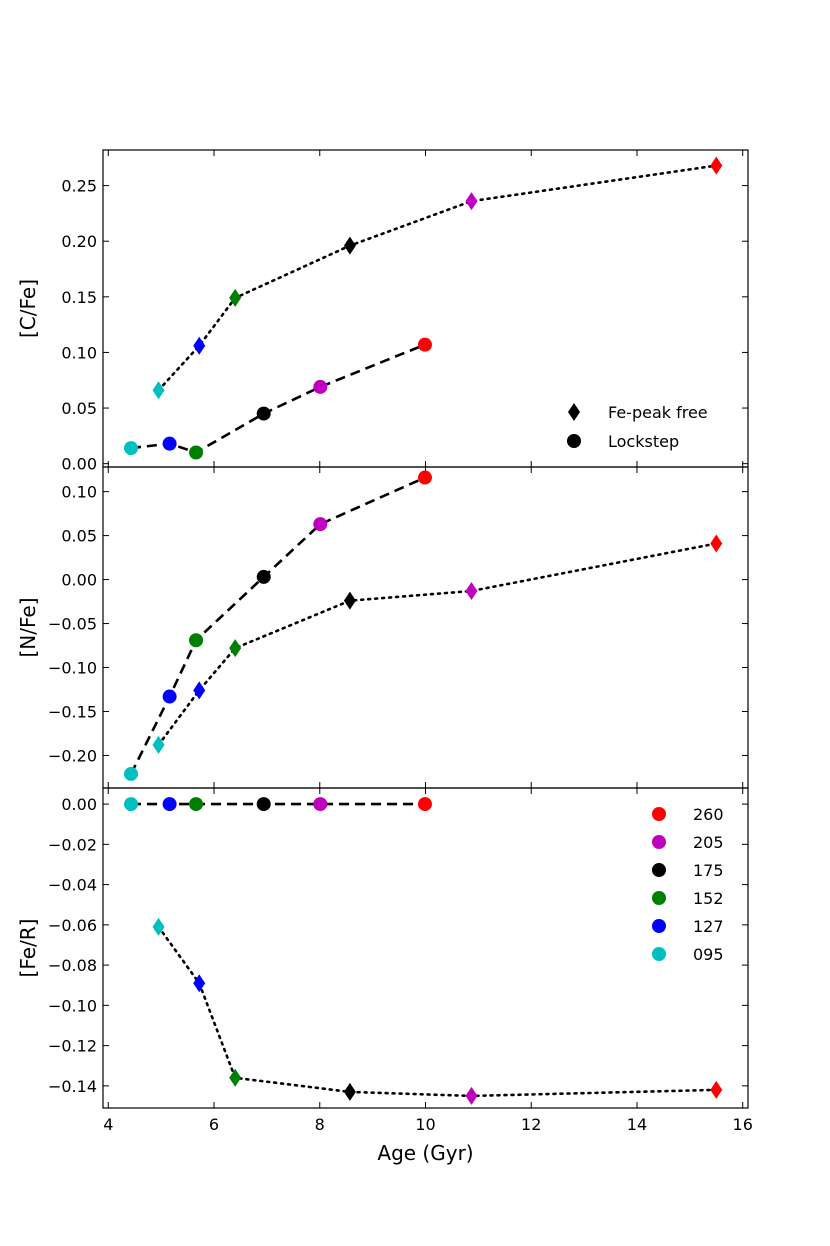 The width and height of the screenshot is (830, 1246). What do you see at coordinates (531, 1124) in the screenshot?
I see `x-tick-label: 12` at bounding box center [531, 1124].